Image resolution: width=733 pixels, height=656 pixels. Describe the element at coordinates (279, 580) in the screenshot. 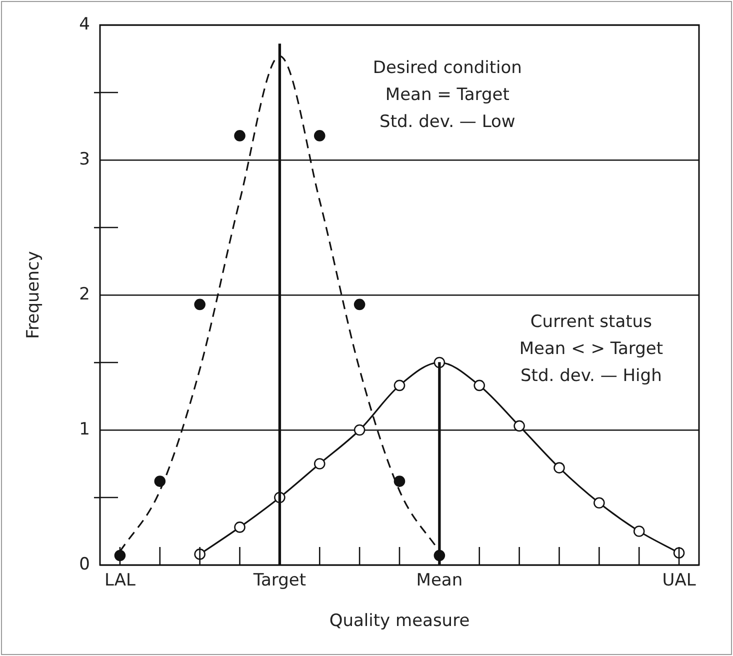

I see `x-tick-label: Target` at that location.